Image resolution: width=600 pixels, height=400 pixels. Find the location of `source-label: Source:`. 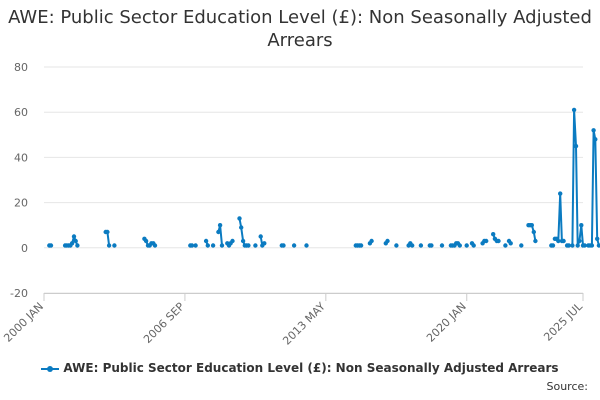

source-label: Source: is located at coordinates (567, 386).